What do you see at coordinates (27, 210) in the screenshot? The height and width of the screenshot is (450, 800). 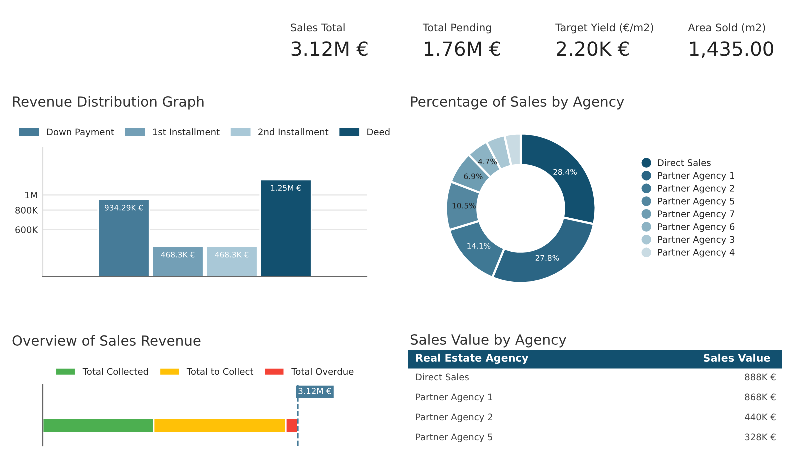 I see `y-tick-label: 800K` at bounding box center [27, 210].